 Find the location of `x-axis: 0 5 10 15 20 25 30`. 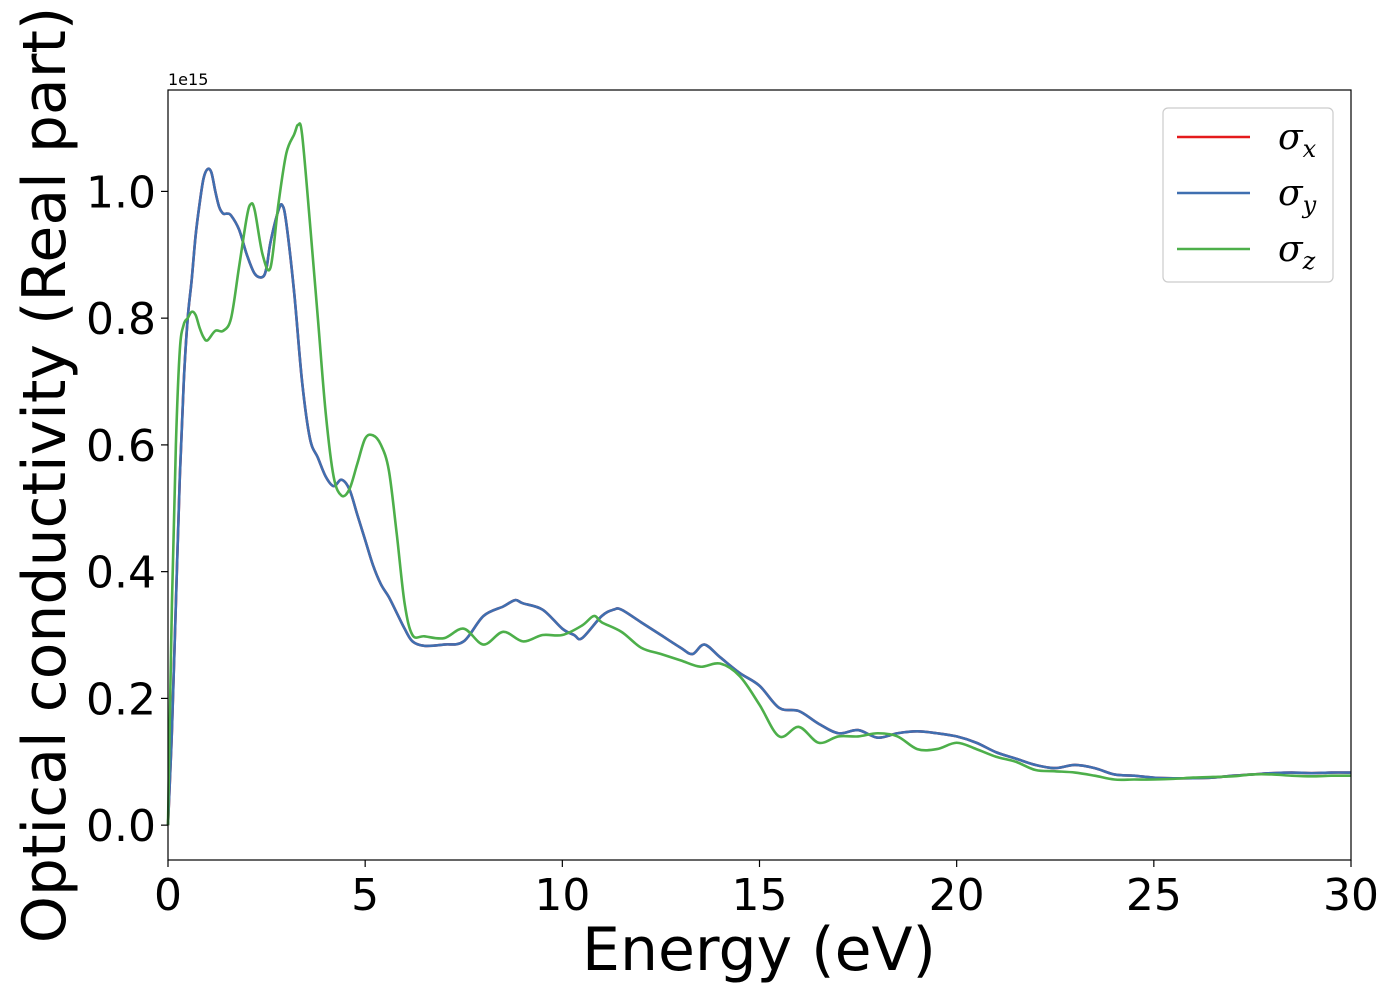

x-axis: 0 5 10 15 20 25 30 is located at coordinates (766, 890).